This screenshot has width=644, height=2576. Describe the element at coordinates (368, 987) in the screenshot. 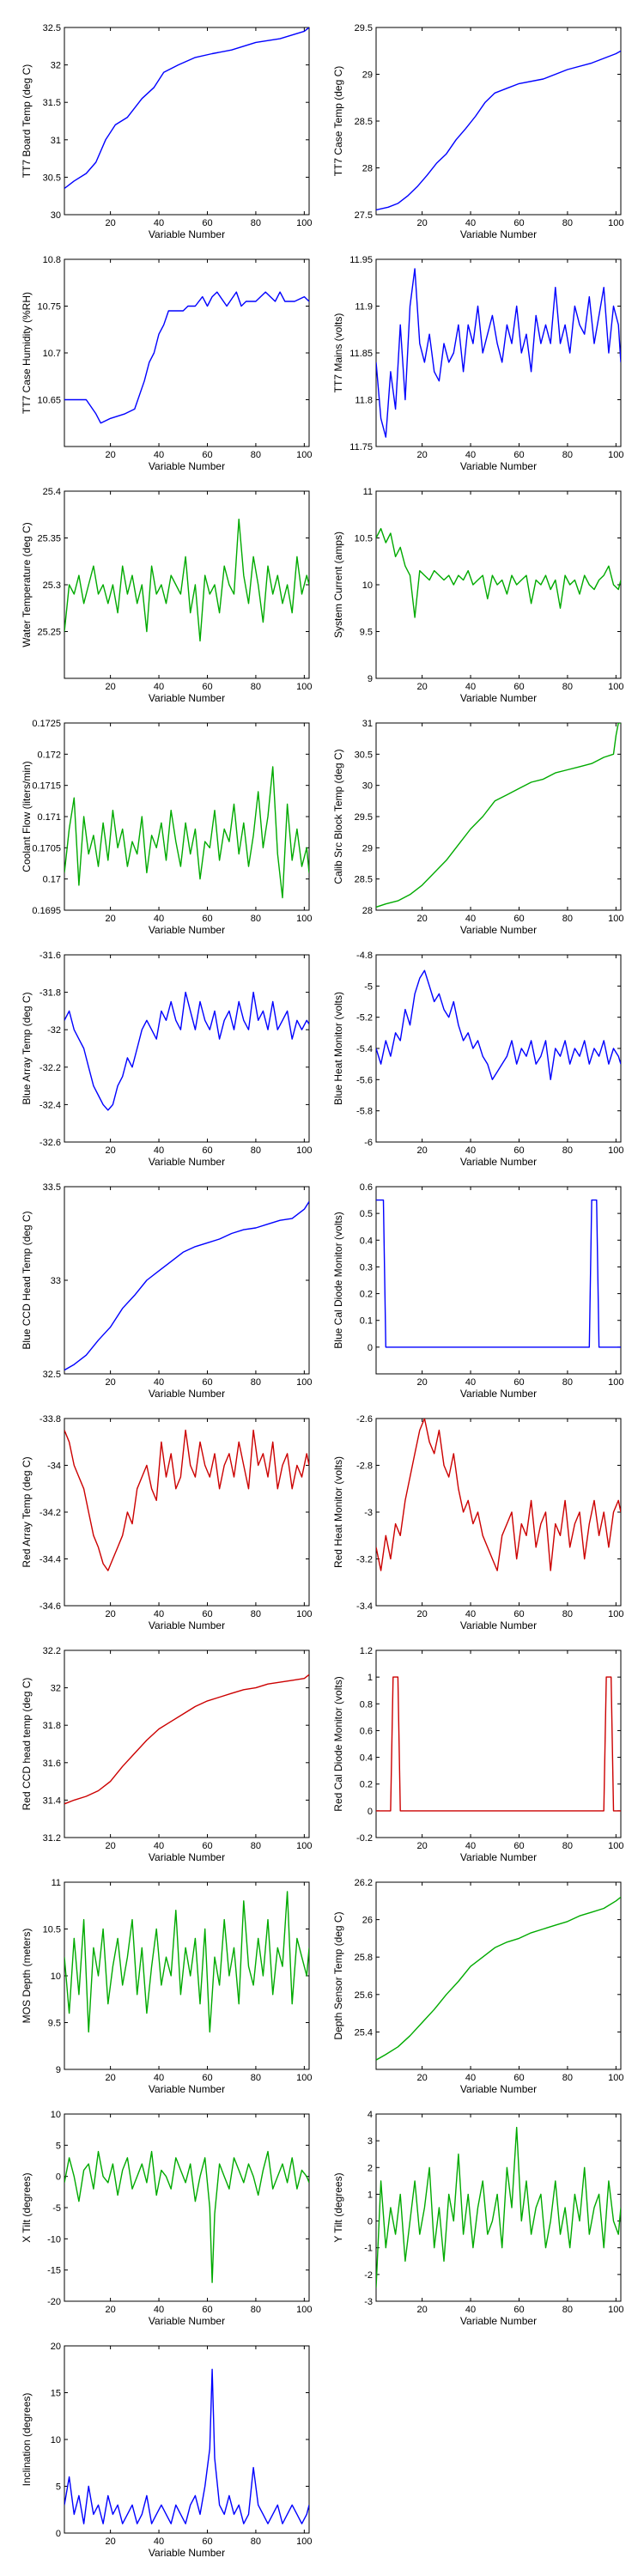

I see `y-tick-label: -5` at that location.